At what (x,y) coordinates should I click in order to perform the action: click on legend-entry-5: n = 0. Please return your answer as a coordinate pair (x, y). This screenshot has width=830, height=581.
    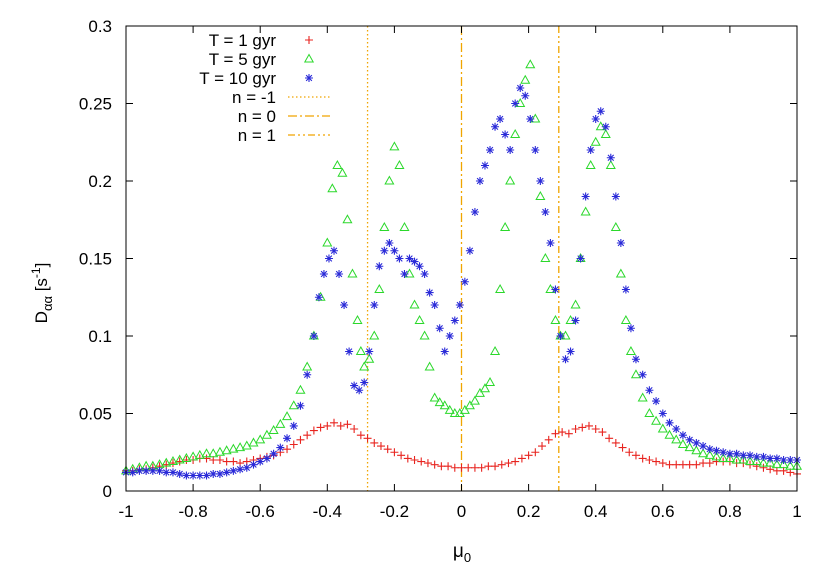
    Looking at the image, I should click on (284, 116).